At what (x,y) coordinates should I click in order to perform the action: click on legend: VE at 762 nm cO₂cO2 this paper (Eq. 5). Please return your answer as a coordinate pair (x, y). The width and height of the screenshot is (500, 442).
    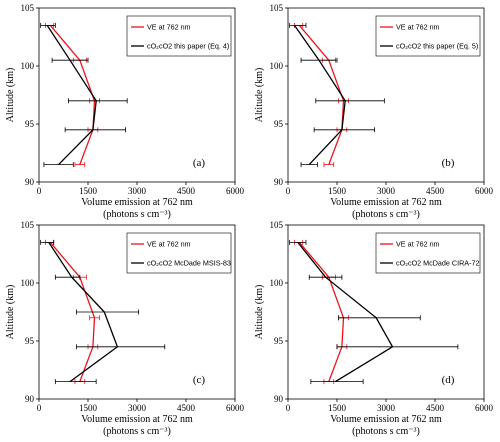
    Looking at the image, I should click on (428, 36).